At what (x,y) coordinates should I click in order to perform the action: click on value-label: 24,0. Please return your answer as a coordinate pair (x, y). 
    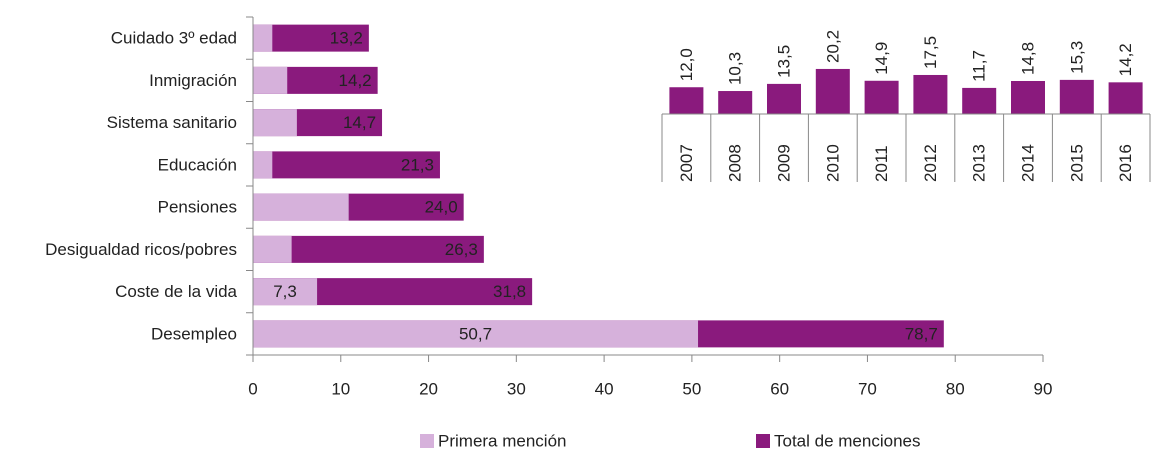
    Looking at the image, I should click on (441, 207).